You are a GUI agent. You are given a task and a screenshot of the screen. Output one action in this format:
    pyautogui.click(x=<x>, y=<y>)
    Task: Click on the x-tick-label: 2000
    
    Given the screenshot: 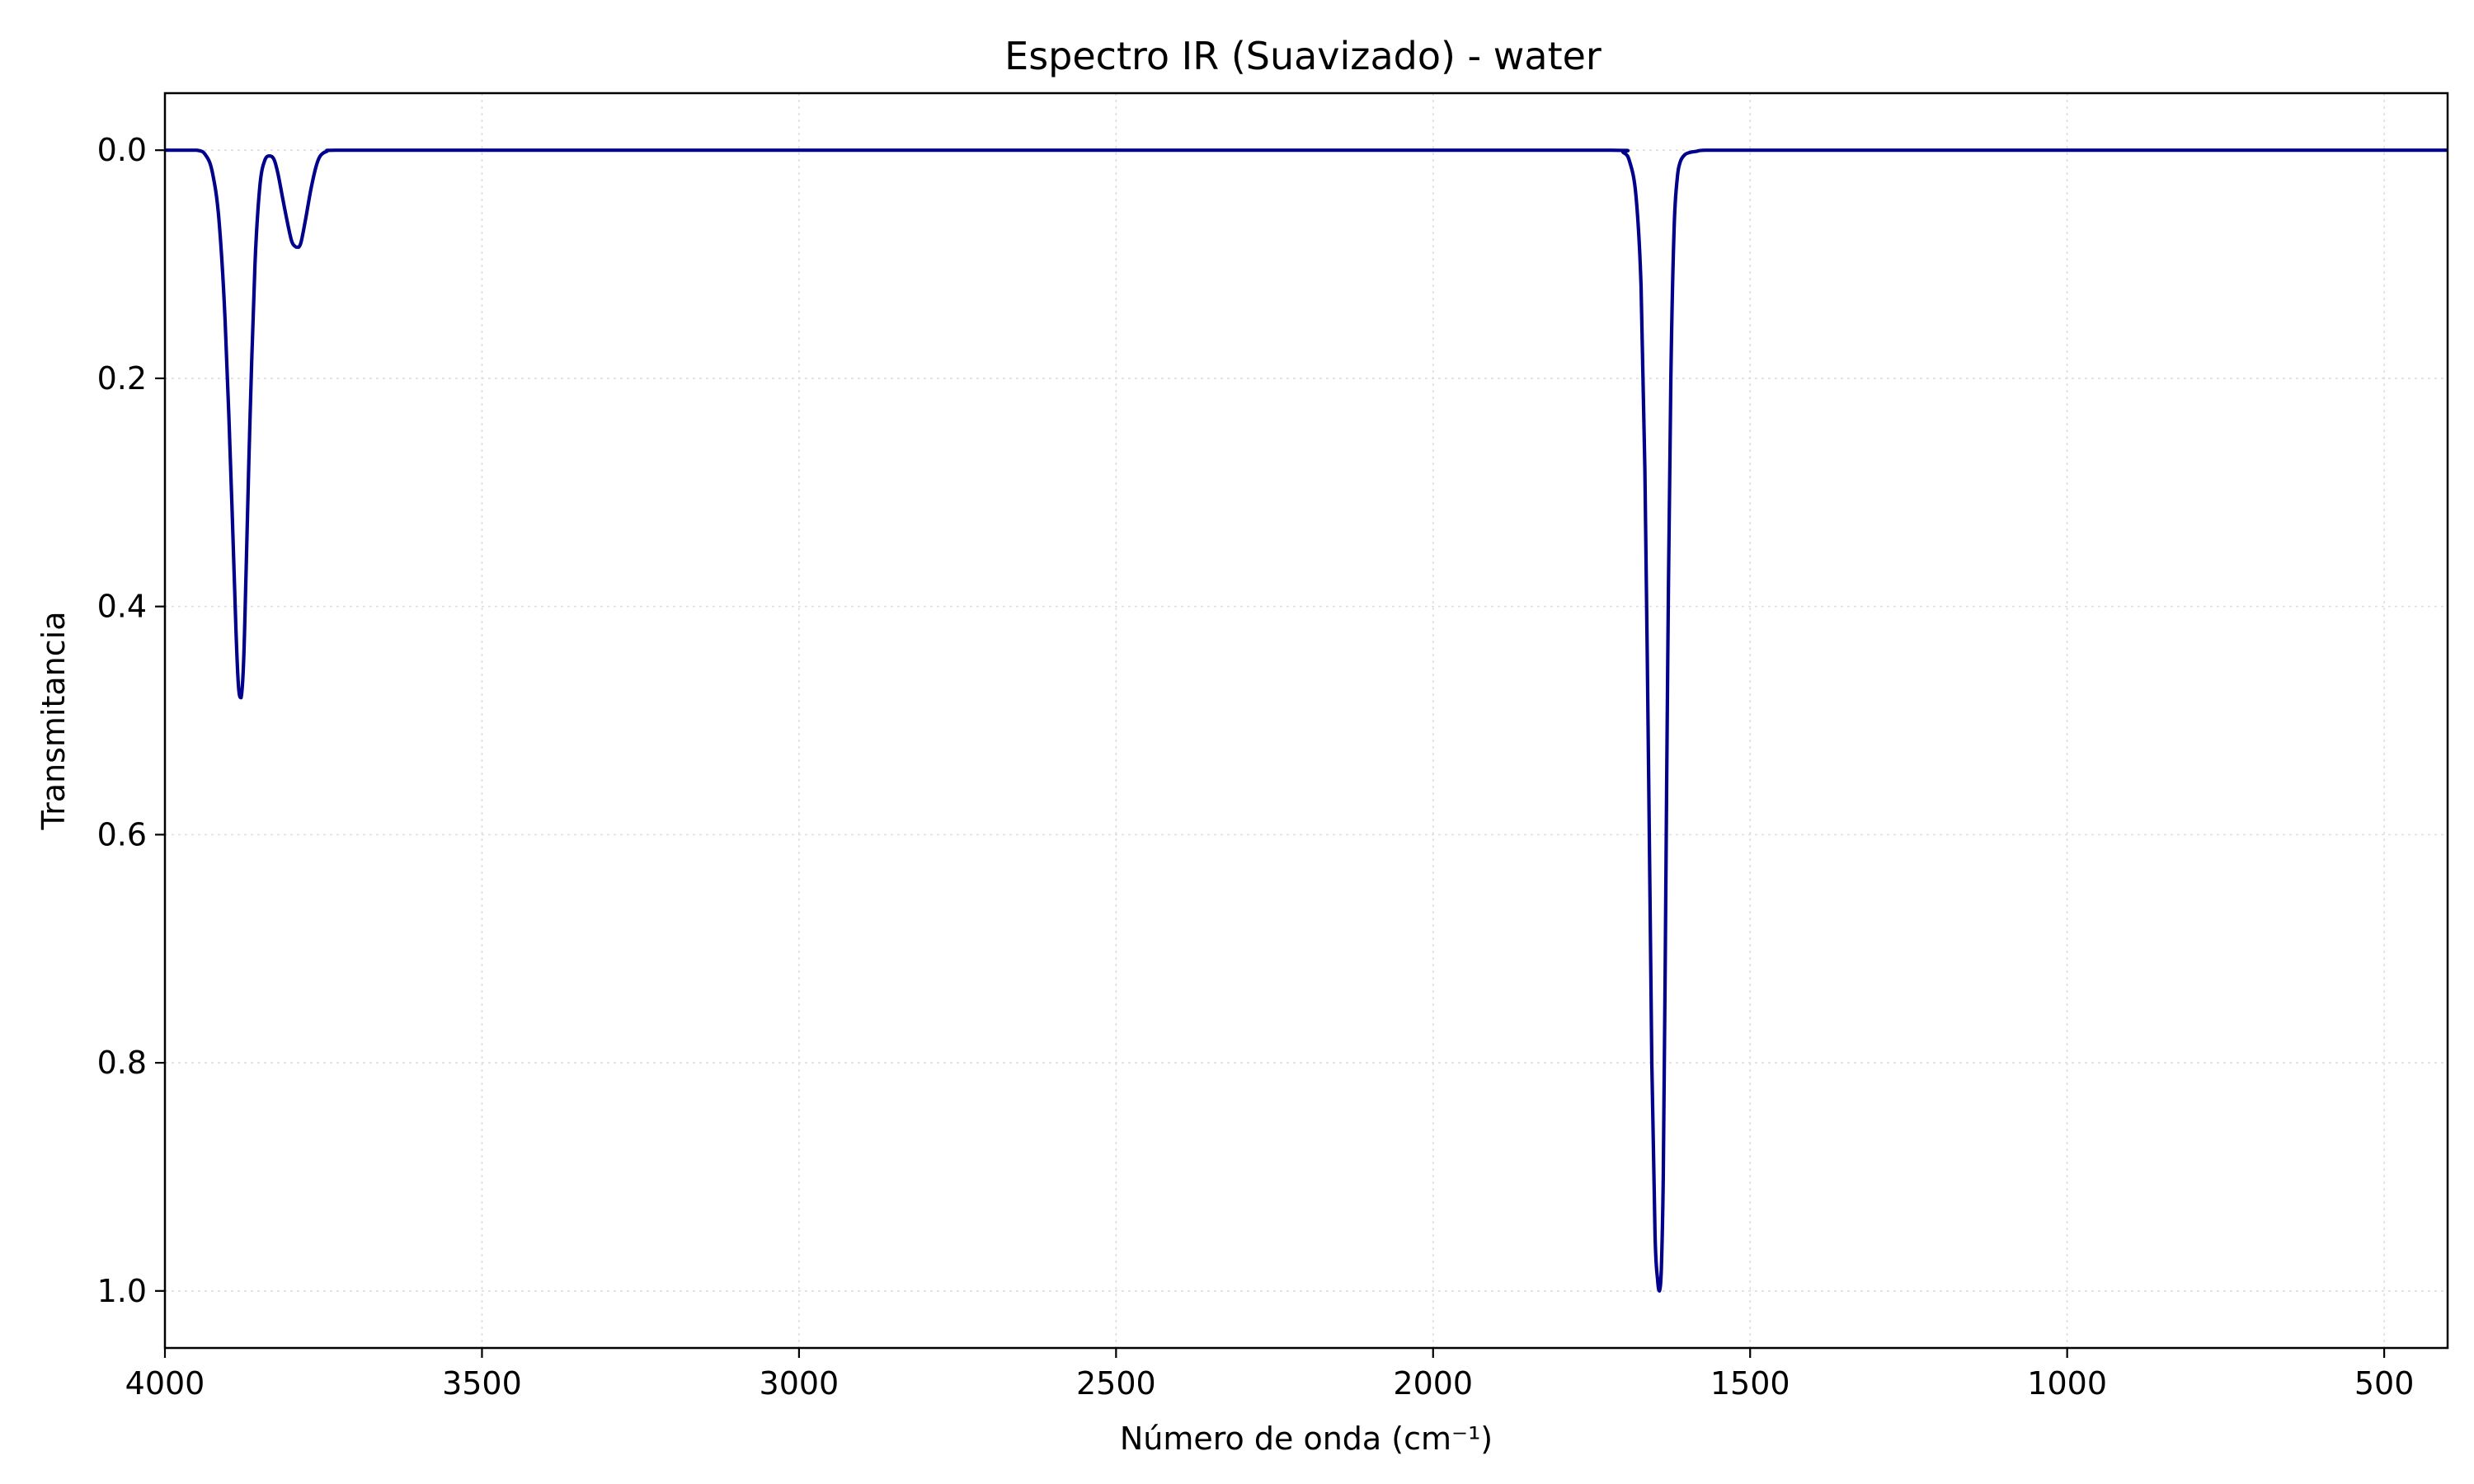 What is the action you would take?
    pyautogui.click(x=1433, y=1383)
    